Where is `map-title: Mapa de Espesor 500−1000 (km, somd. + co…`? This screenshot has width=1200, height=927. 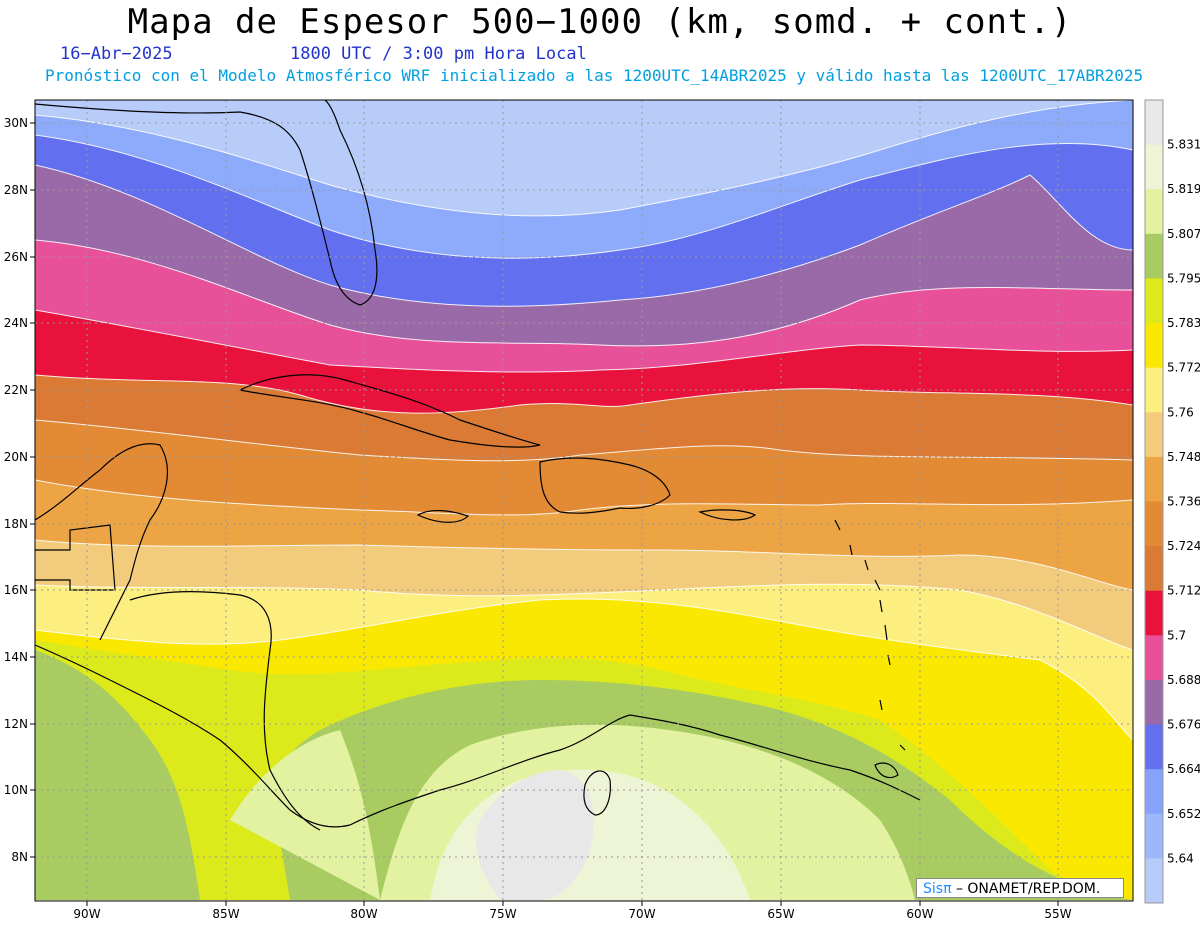 map-title: Mapa de Espesor 500−1000 (km, somd. + co… is located at coordinates (600, 22).